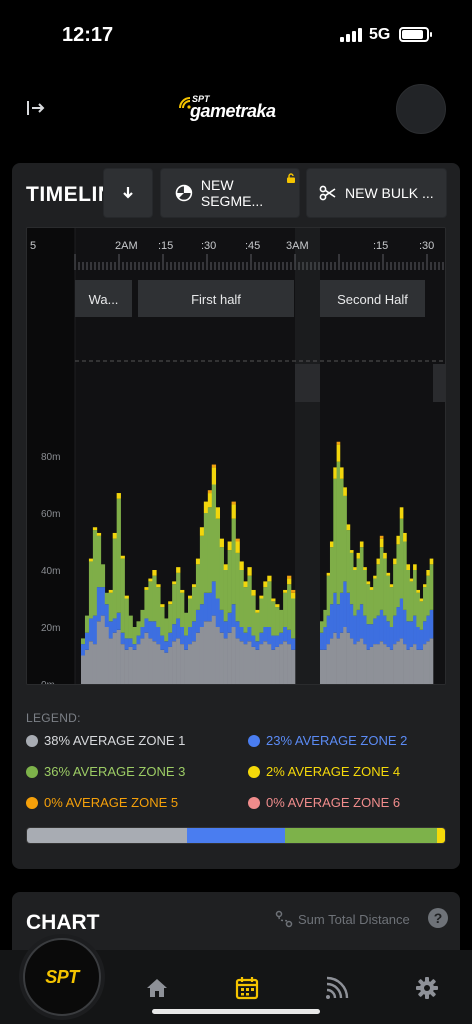 This screenshot has width=472, height=1024. I want to click on home-icon, so click(157, 988).